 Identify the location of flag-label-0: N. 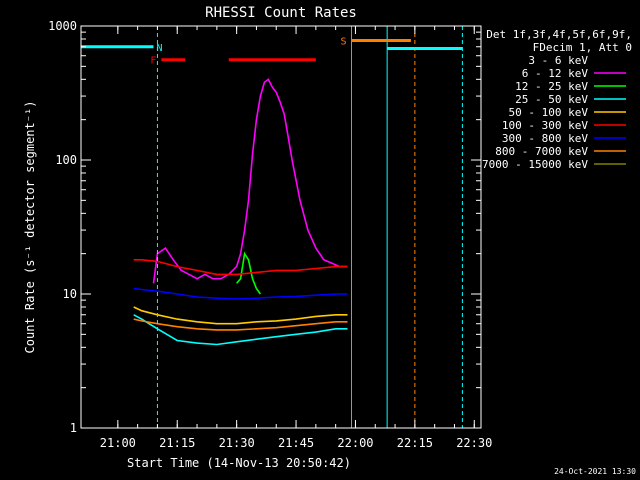
(159, 48).